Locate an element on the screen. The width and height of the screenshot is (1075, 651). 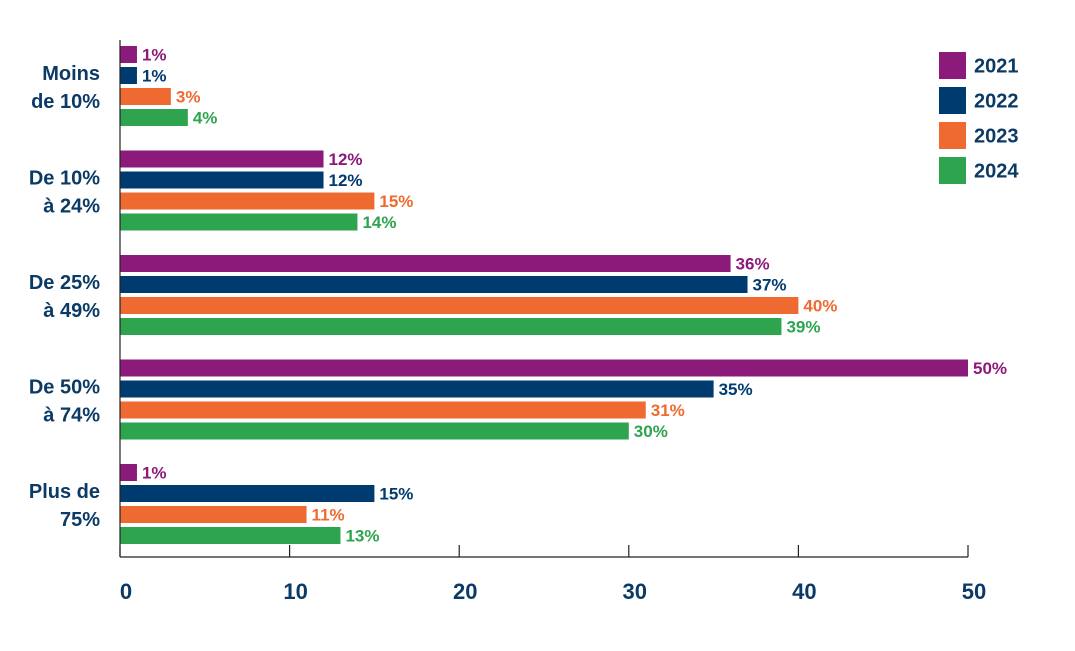
data-label-2021-cat-2: 36% is located at coordinates (753, 264).